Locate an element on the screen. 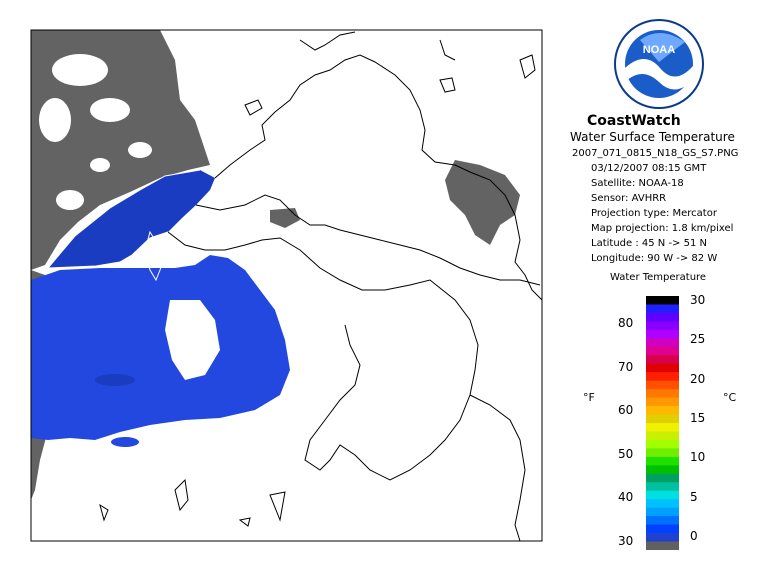 This screenshot has height=572, width=782. tick-label-fahrenheit: 50 is located at coordinates (626, 453).